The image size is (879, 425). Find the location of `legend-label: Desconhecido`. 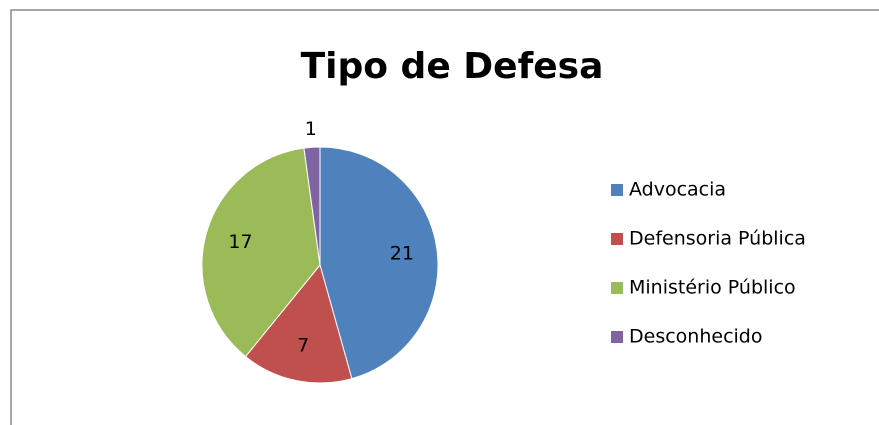

legend-label: Desconhecido is located at coordinates (695, 337).